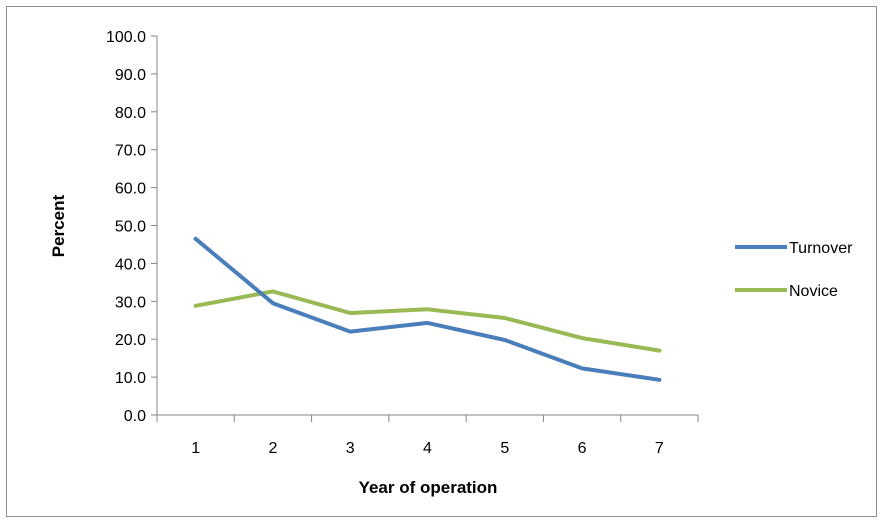 The width and height of the screenshot is (885, 525). Describe the element at coordinates (659, 448) in the screenshot. I see `x-tick-label: 7` at that location.